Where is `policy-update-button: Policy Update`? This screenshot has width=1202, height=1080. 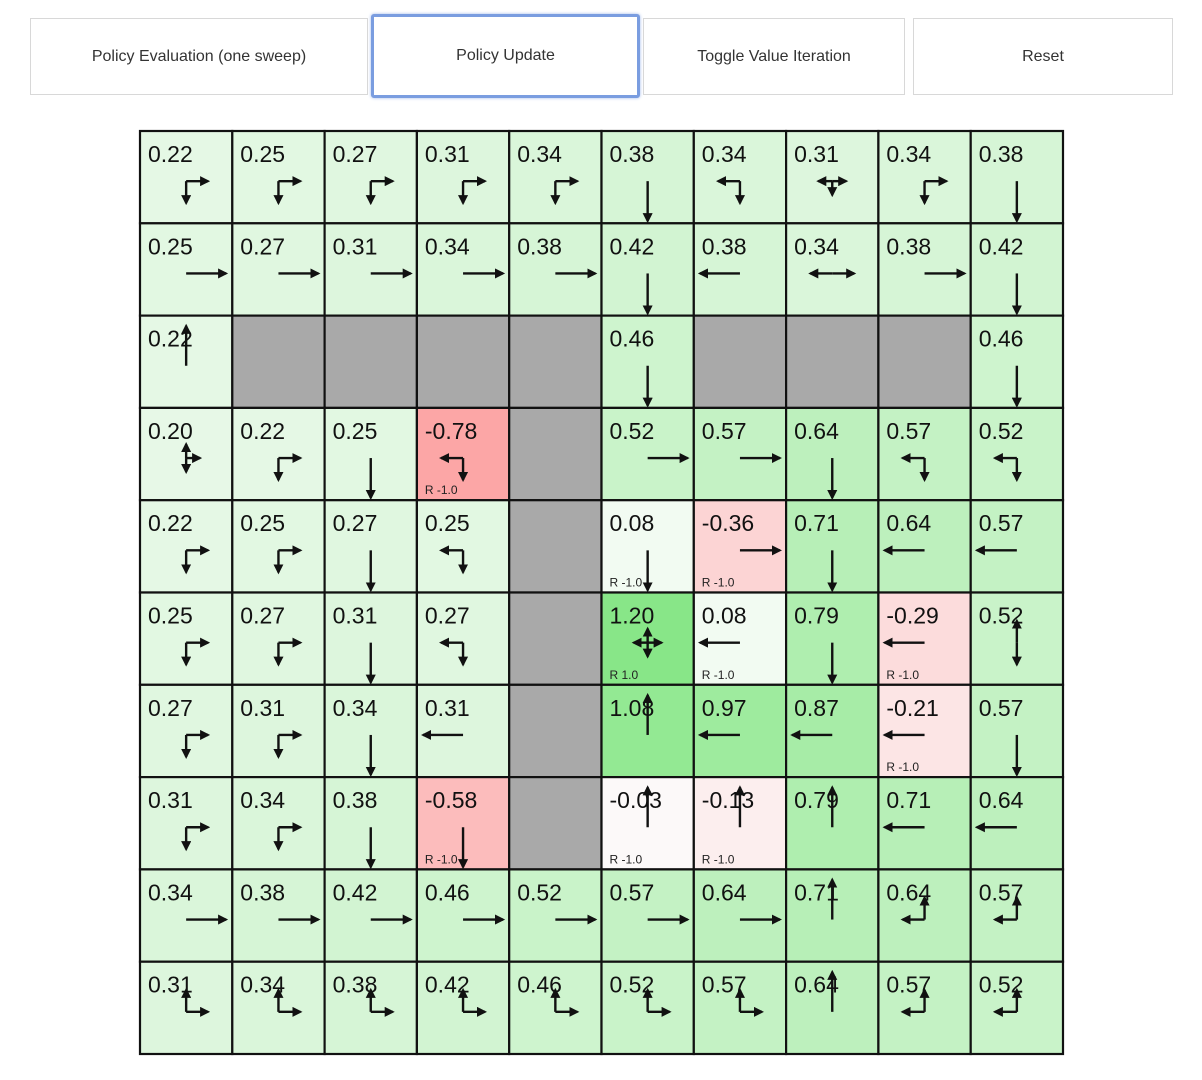 policy-update-button: Policy Update is located at coordinates (505, 56).